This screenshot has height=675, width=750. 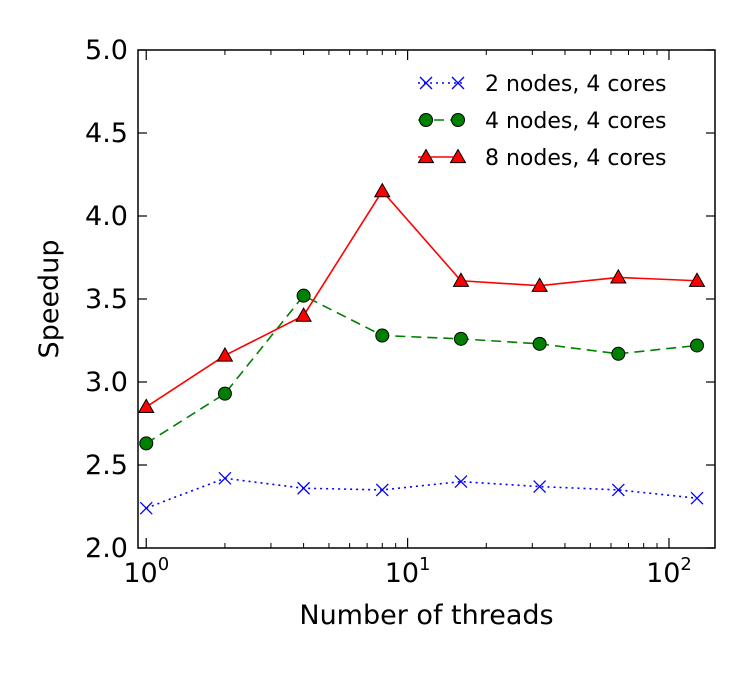 What do you see at coordinates (575, 121) in the screenshot?
I see `legend-label: 4 nodes, 4 cores` at bounding box center [575, 121].